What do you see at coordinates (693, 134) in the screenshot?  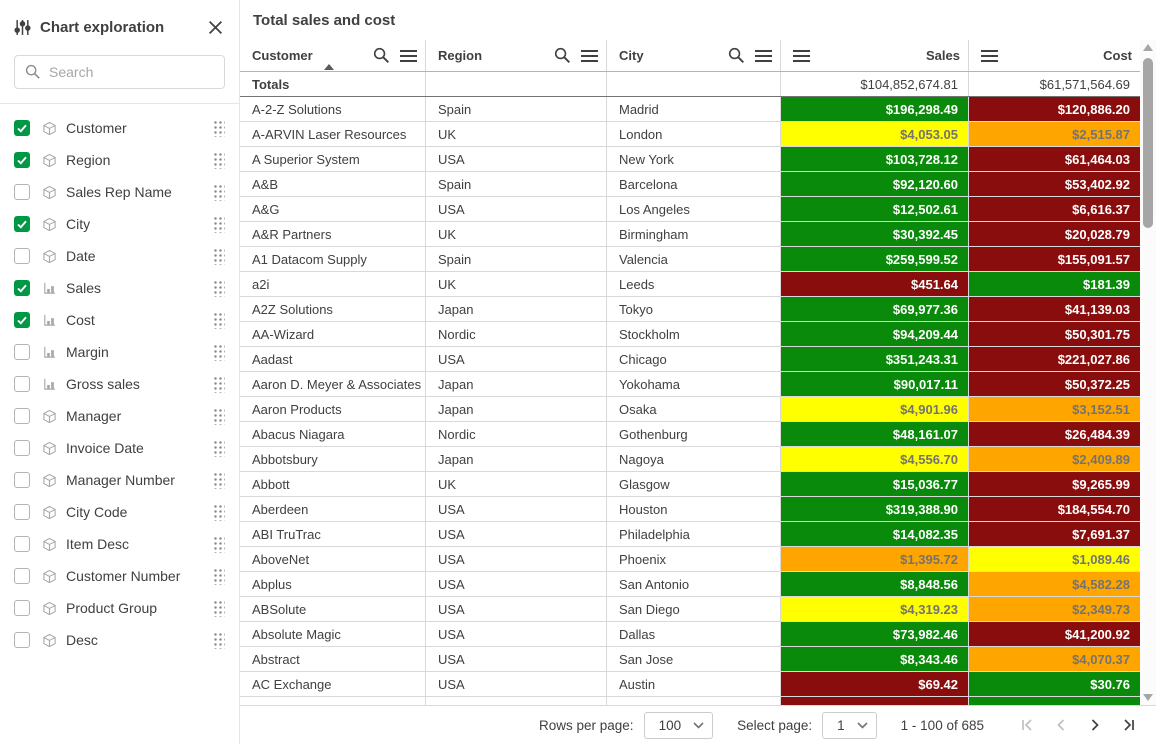 I see `city-cell: London` at bounding box center [693, 134].